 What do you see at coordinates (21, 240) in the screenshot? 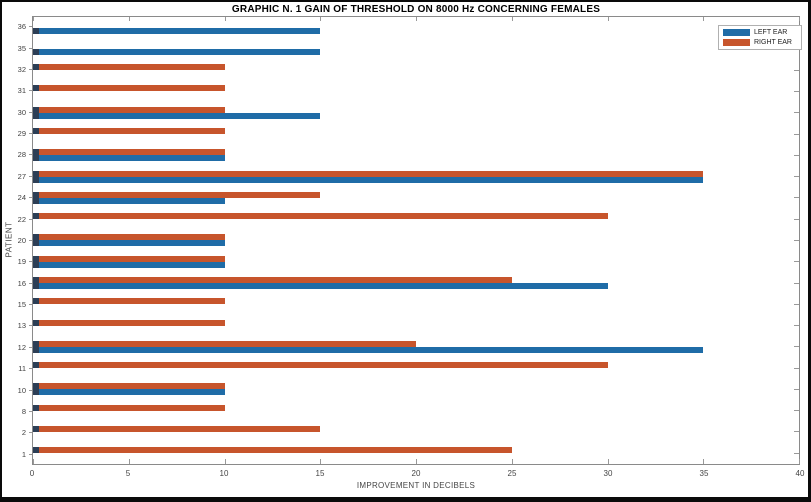
I see `y-tick-label-20: 20` at bounding box center [21, 240].